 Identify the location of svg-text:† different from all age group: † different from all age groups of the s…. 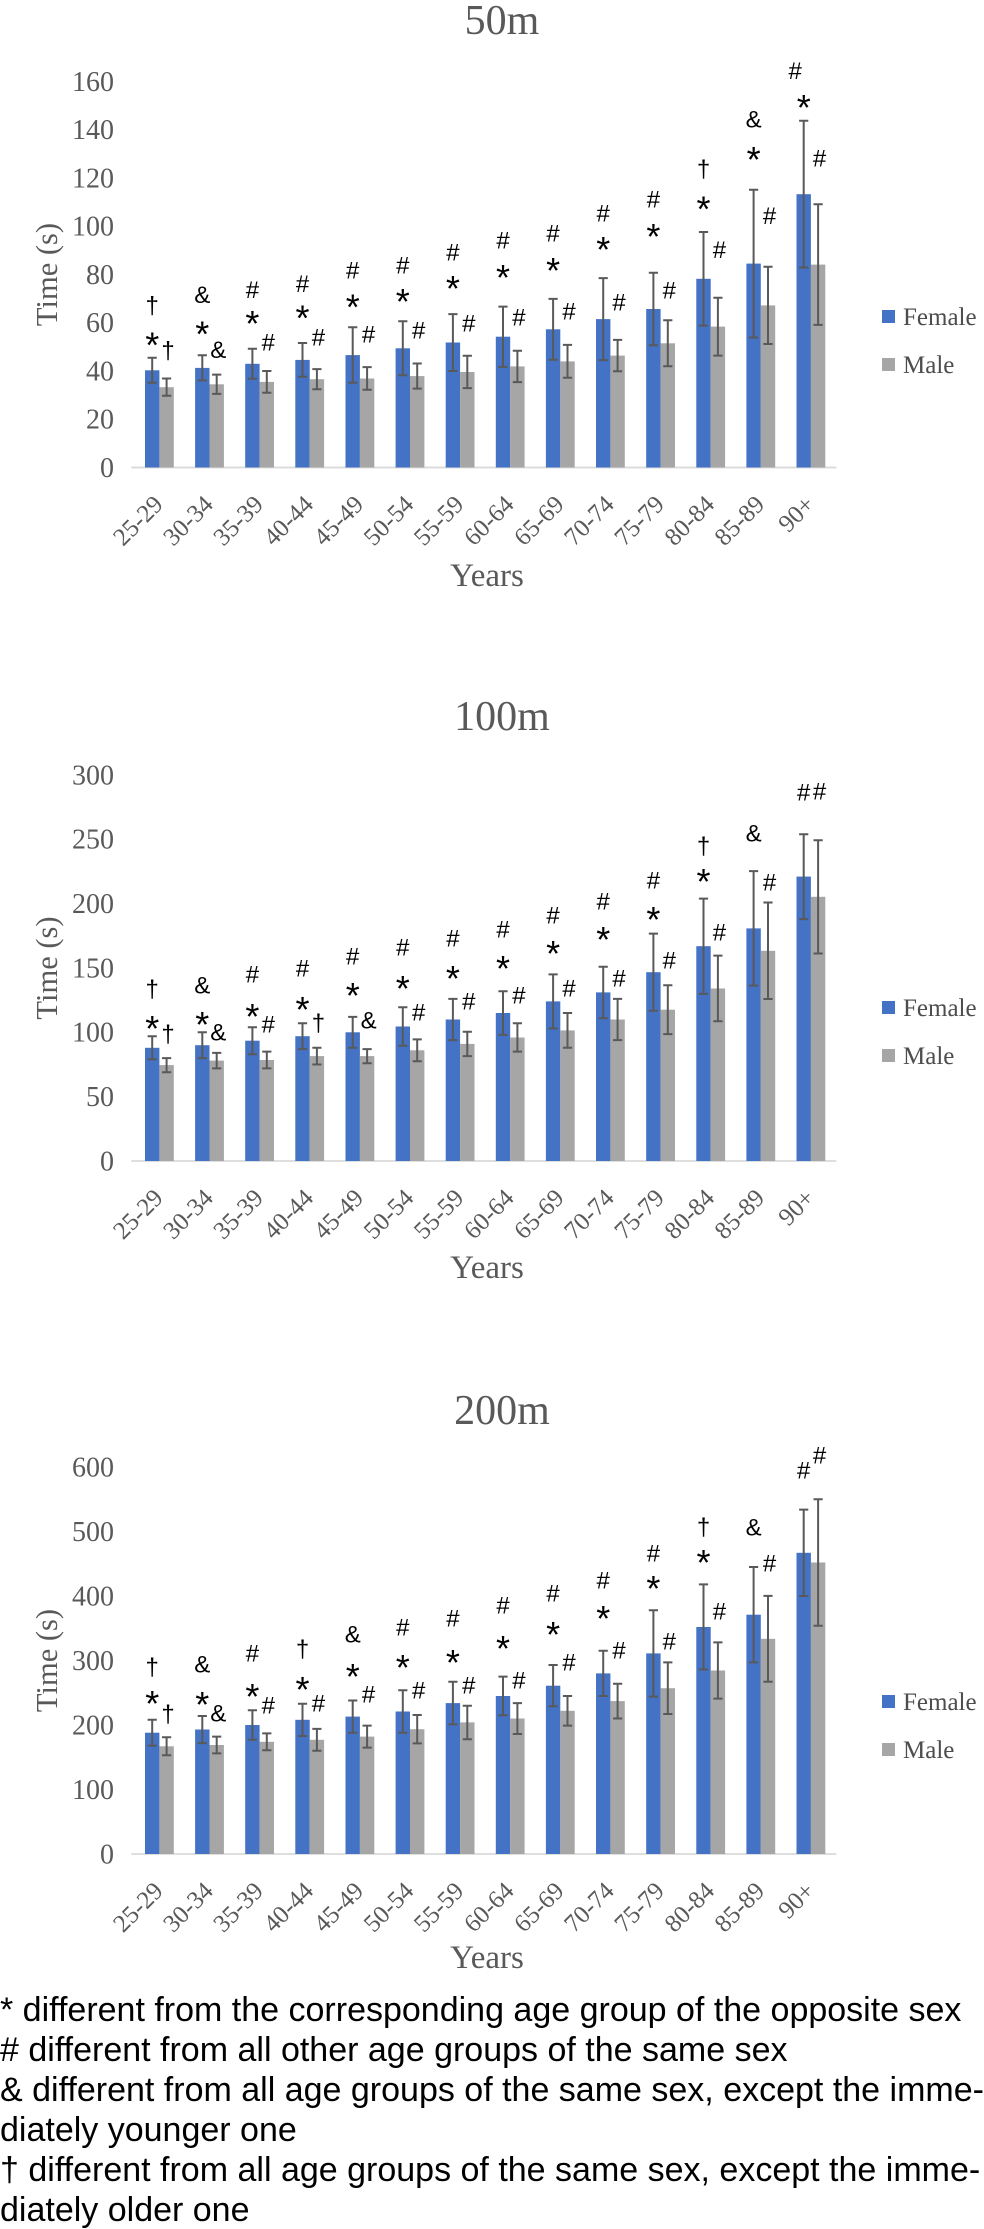
(490, 2170).